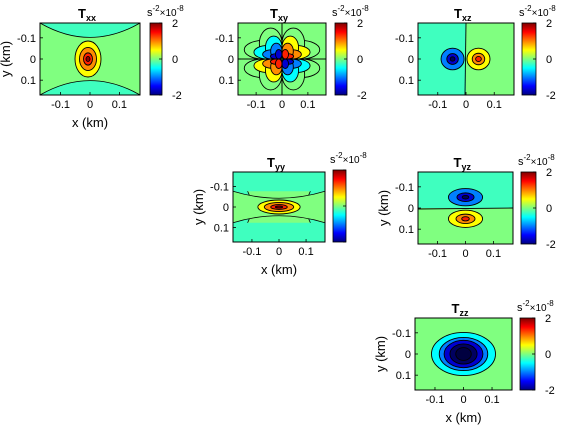 The image size is (568, 435). I want to click on panel-title: Txx, so click(87, 14).